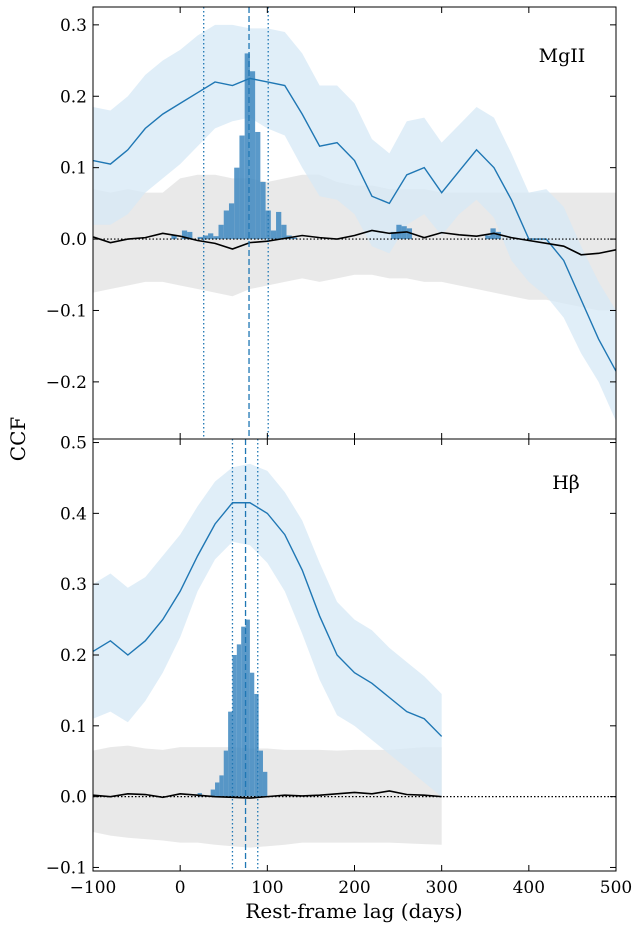 This screenshot has height=925, width=636. I want to click on bot-xtick-label: 500, so click(616, 888).